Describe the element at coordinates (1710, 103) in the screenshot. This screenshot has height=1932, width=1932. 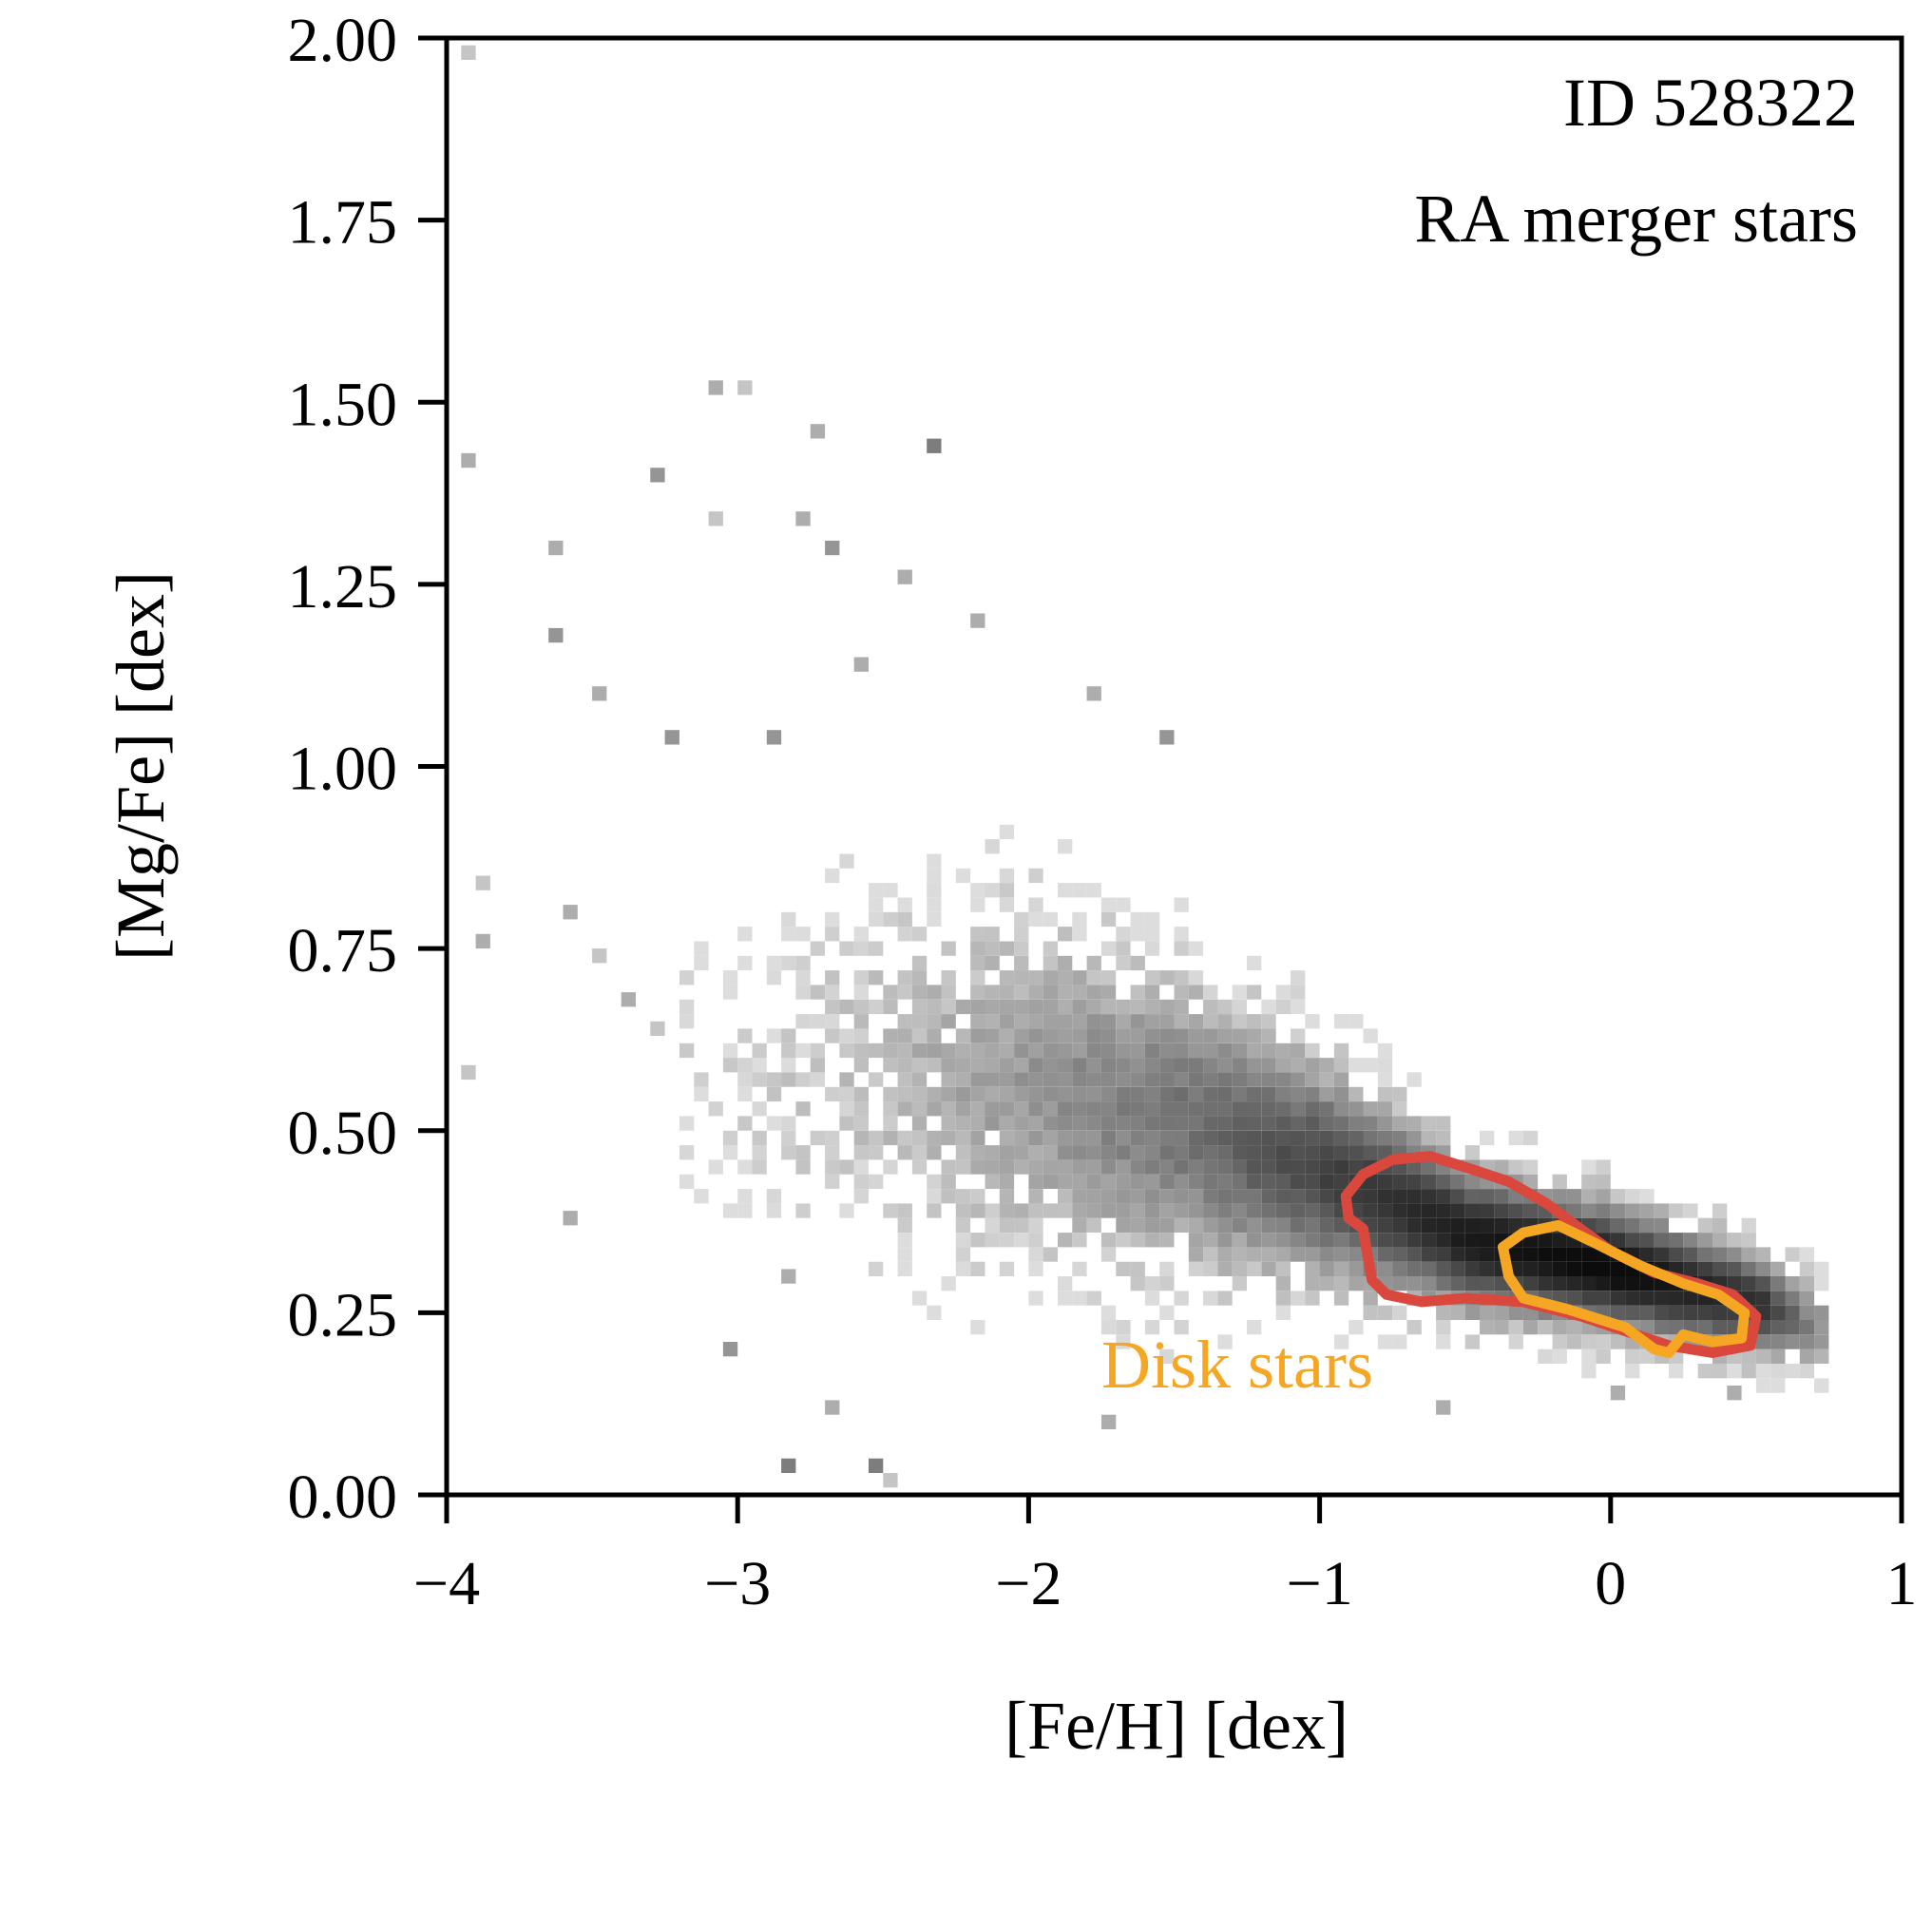
I see `annotation-id: ID 528322` at that location.